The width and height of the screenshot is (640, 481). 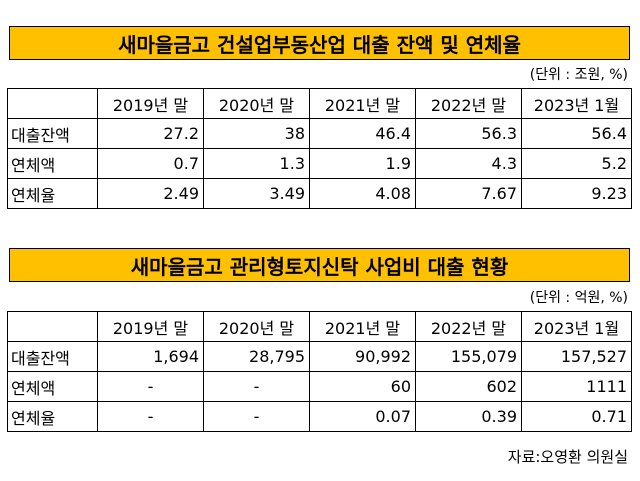 I want to click on table-row: 연체액 - - 60 602 1111, so click(x=319, y=386).